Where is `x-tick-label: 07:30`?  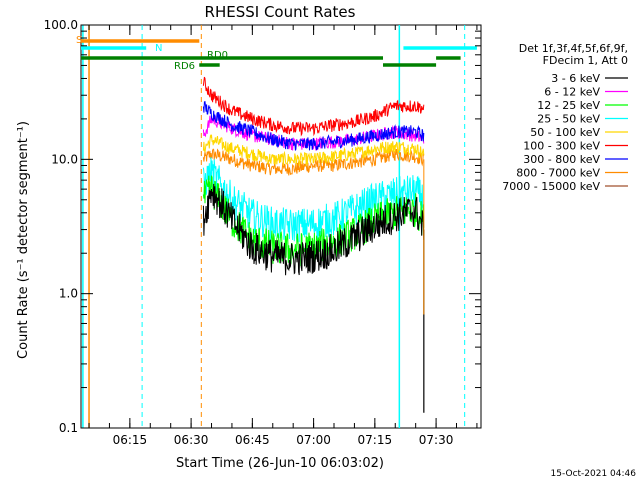
x-tick-label: 07:30 is located at coordinates (436, 440).